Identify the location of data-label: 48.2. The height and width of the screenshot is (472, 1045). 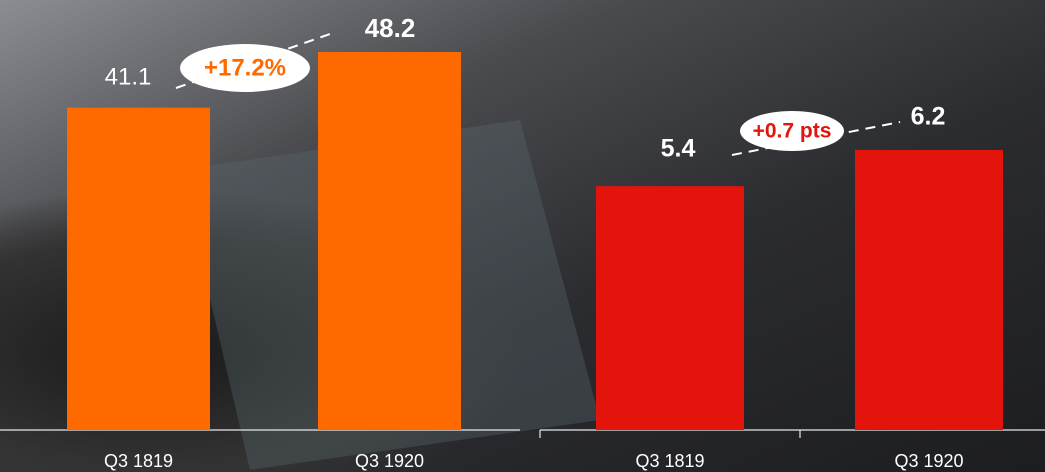
(390, 28).